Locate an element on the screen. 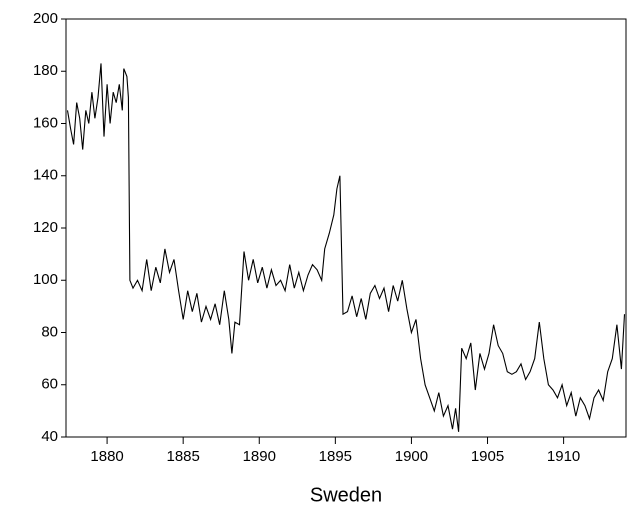 The image size is (631, 518). x-tick-label: 1905 is located at coordinates (487, 456).